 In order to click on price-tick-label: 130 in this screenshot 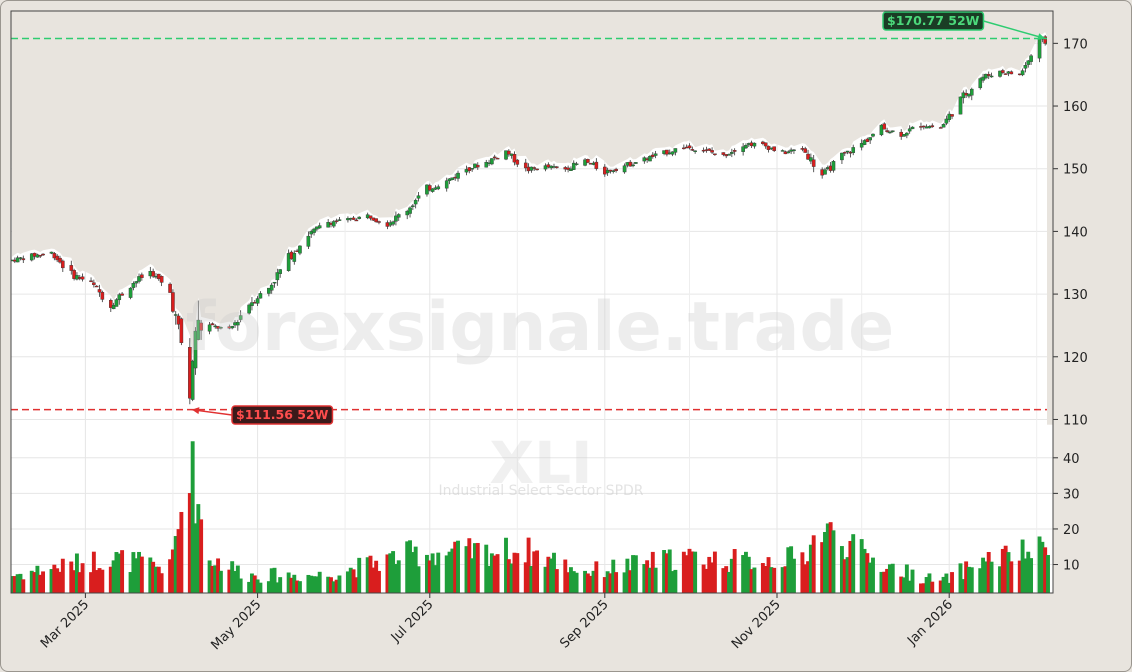, I will do `click(1075, 295)`.